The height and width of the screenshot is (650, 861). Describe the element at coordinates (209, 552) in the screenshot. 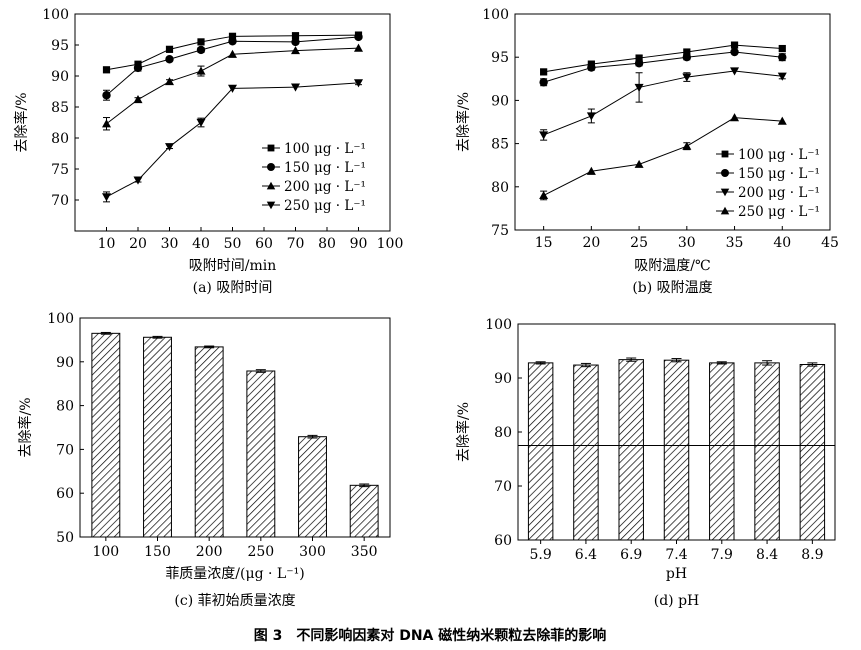

I see `x-tick-label: 200` at that location.